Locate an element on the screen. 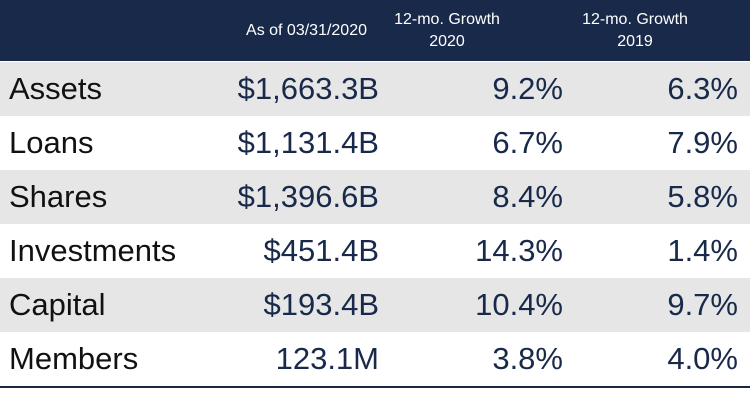  row-label: Capital is located at coordinates (57, 304).